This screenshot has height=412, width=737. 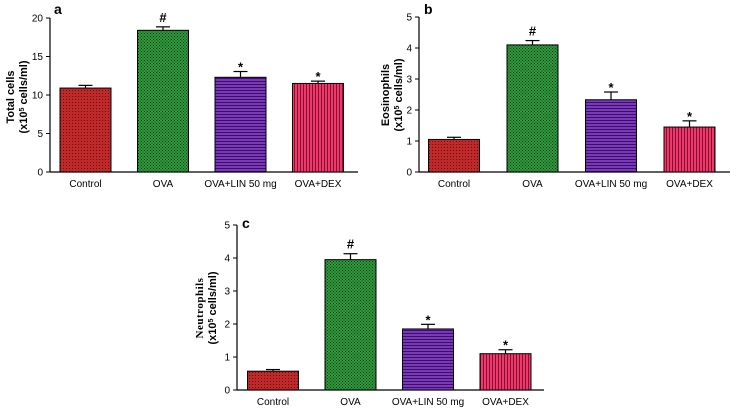 I want to click on y-axis-title-line1: Eosinophils, so click(x=386, y=95).